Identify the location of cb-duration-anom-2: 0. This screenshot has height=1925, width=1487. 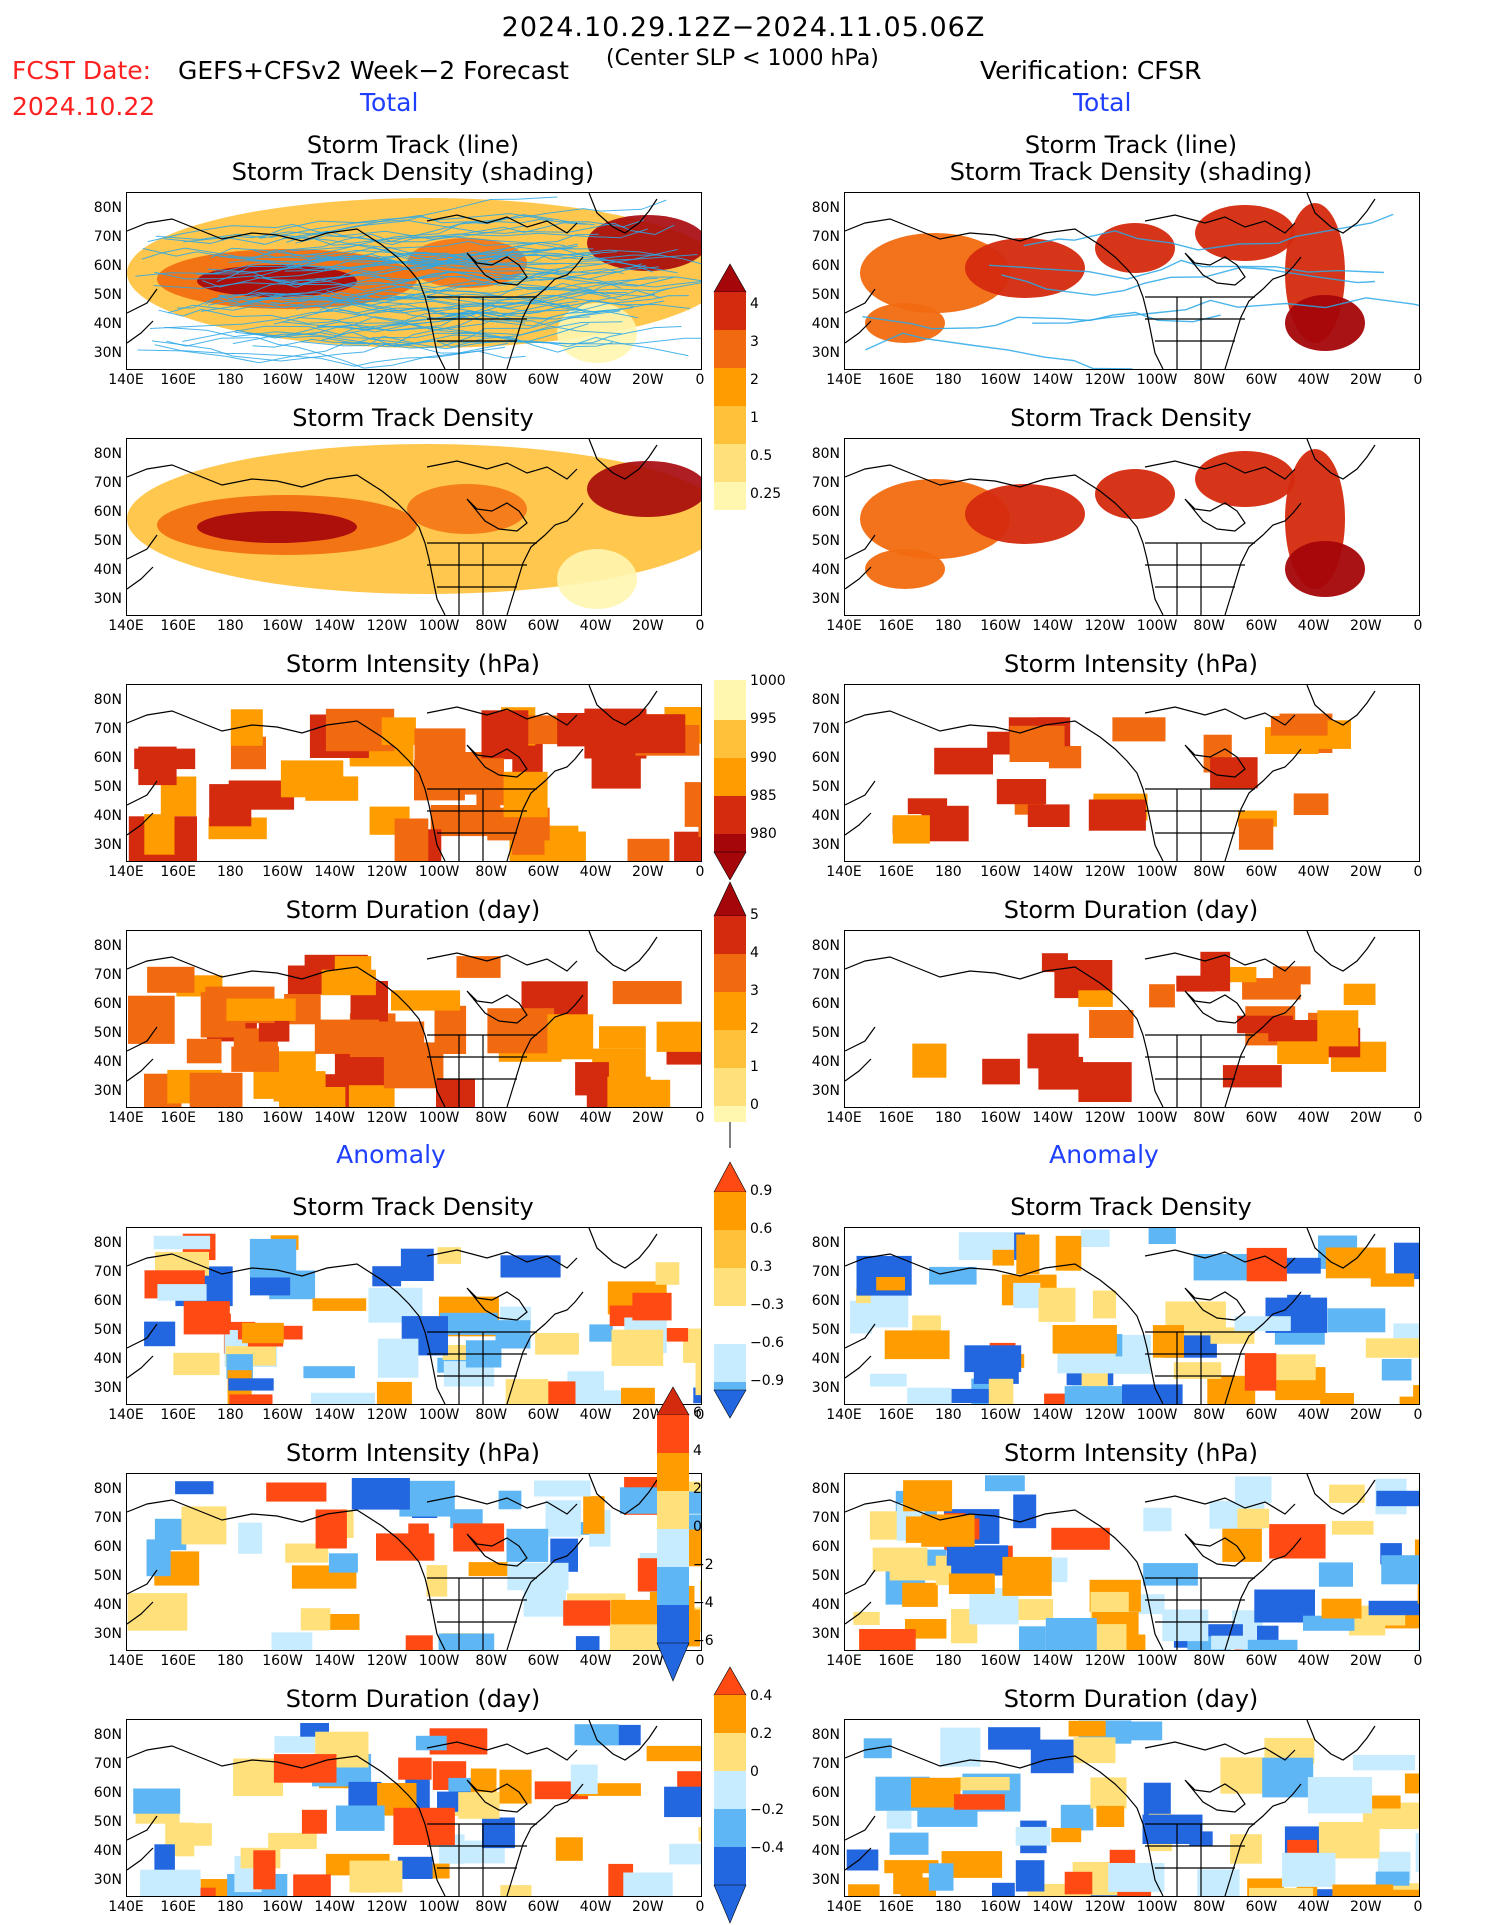
(754, 1772).